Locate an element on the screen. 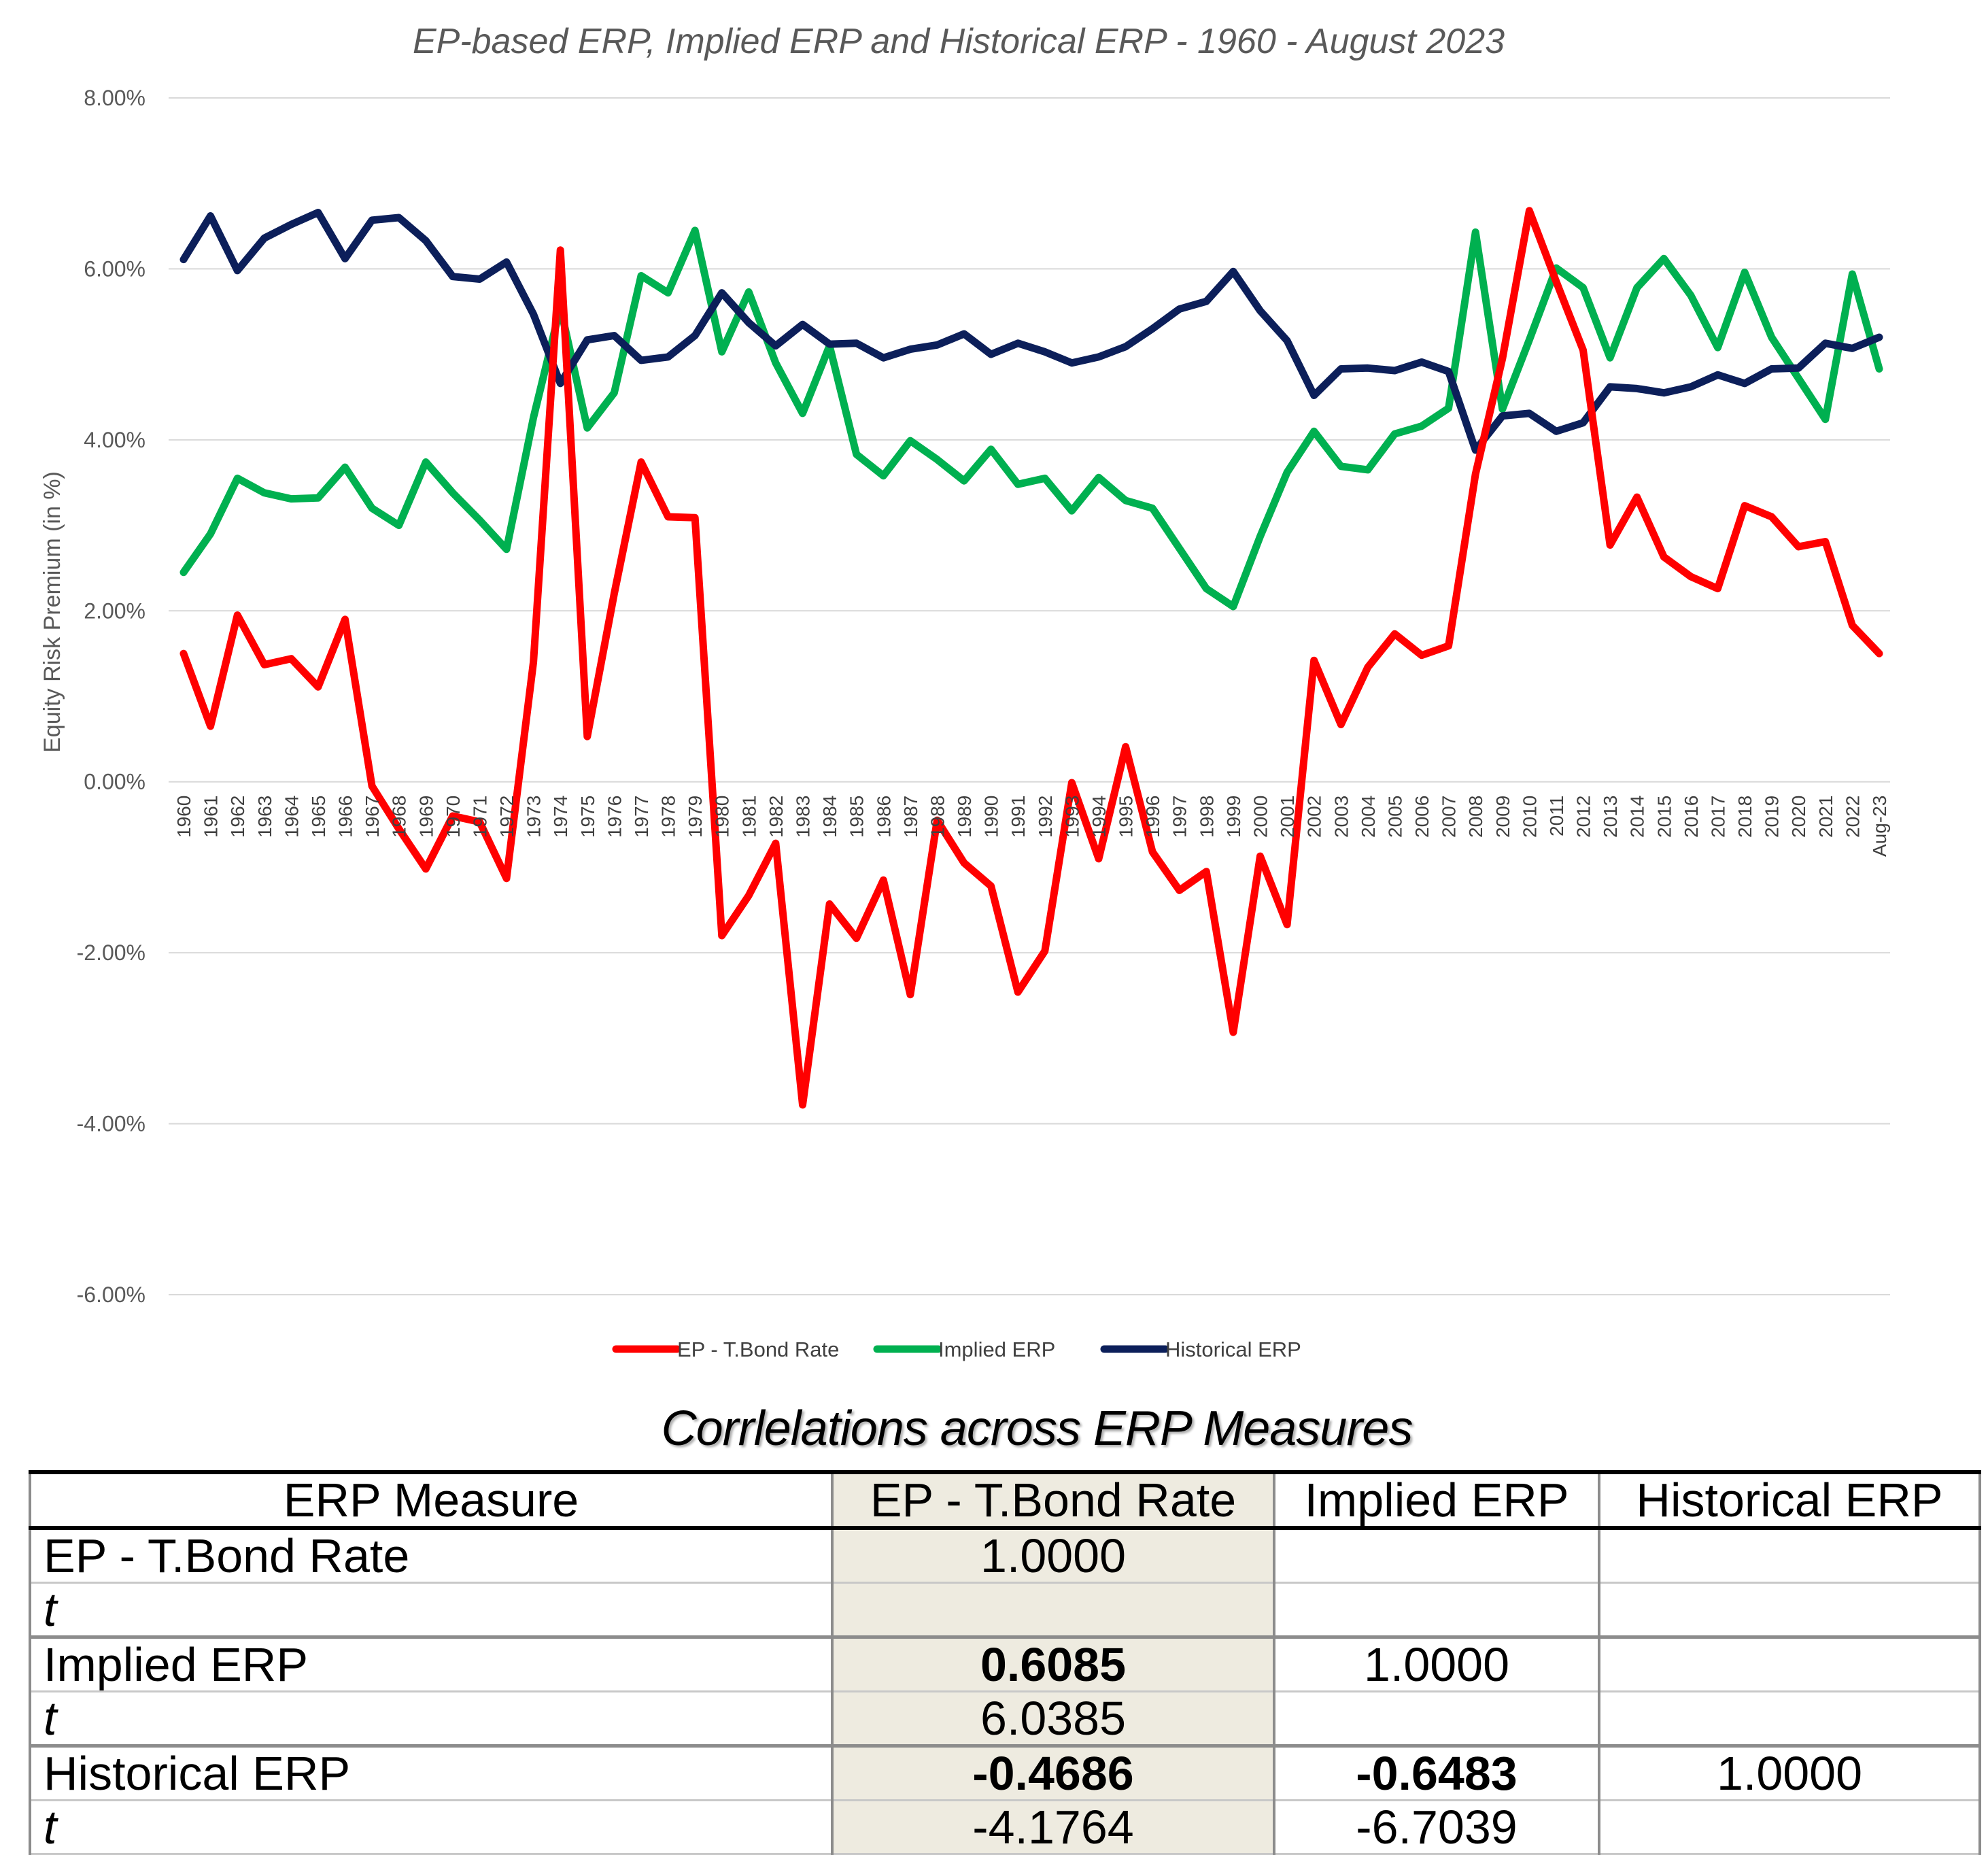  x-tick-label: 1995 is located at coordinates (1126, 817).